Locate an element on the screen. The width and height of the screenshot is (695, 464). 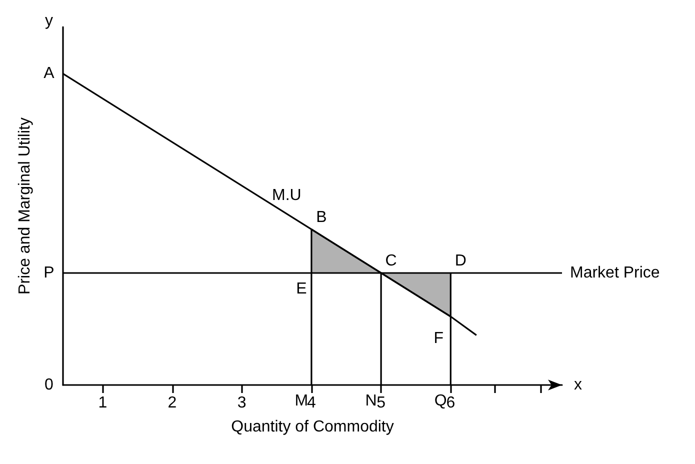
annotation: A is located at coordinates (49, 73).